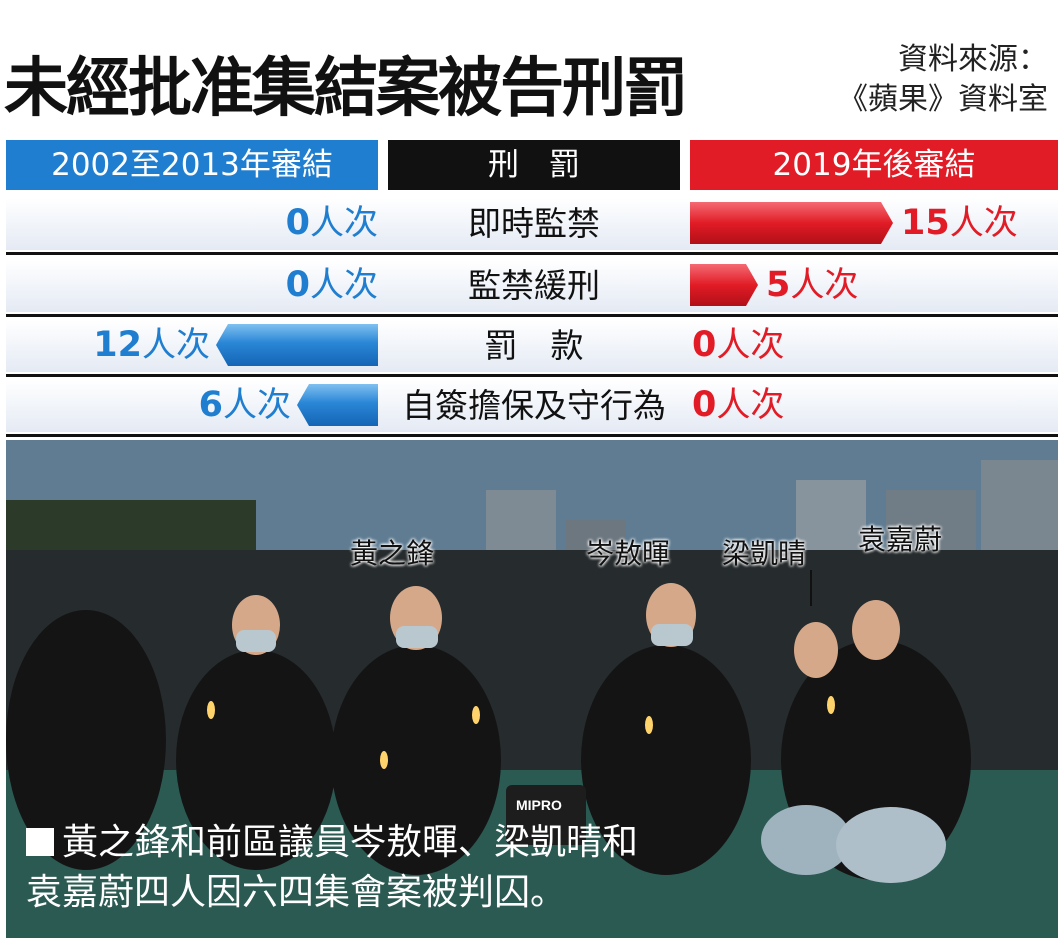 The image size is (1062, 941). I want to click on photo-caption: 黃之鋒和前區議員岑敖暉、梁凱晴和 袁嘉蔚四人因六四集會案被判囚。, so click(332, 868).